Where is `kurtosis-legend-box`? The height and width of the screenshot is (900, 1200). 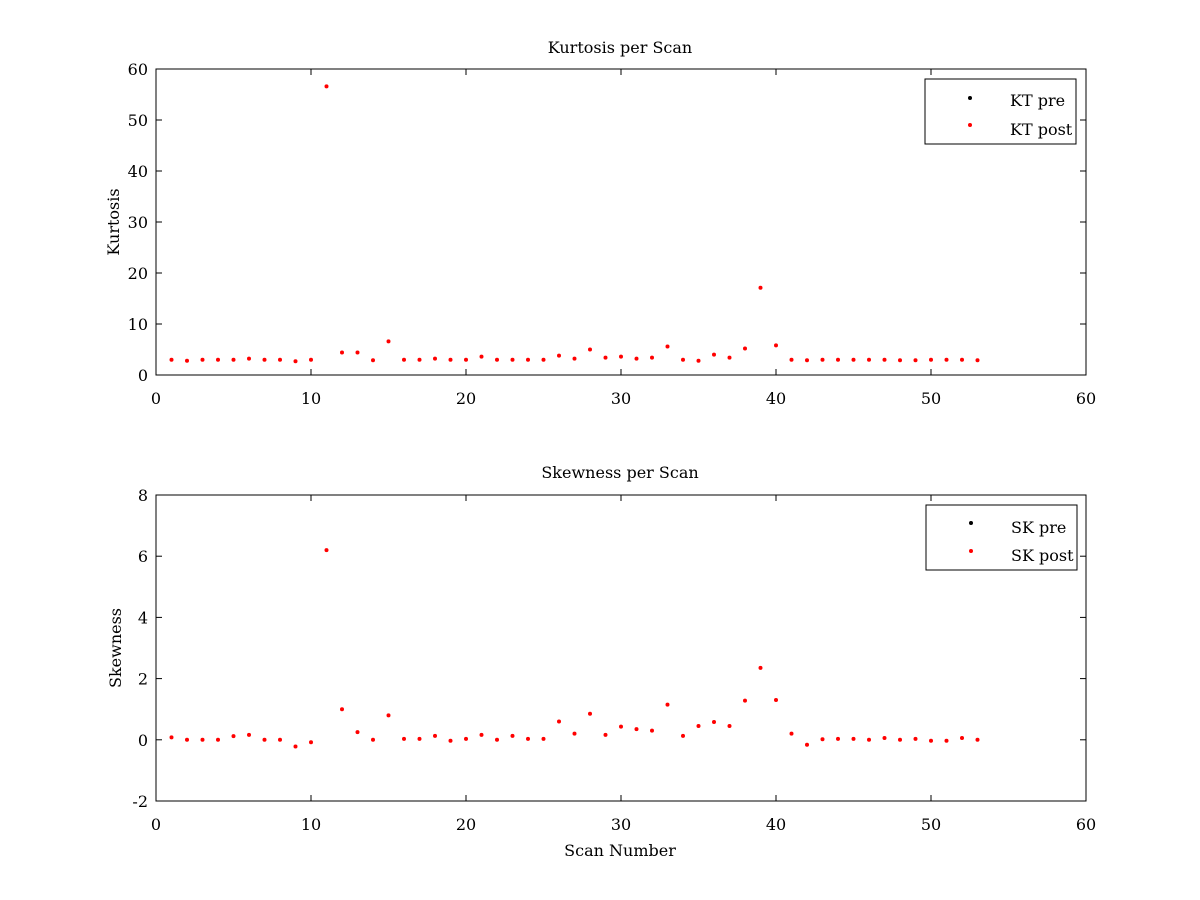
kurtosis-legend-box is located at coordinates (1000, 111).